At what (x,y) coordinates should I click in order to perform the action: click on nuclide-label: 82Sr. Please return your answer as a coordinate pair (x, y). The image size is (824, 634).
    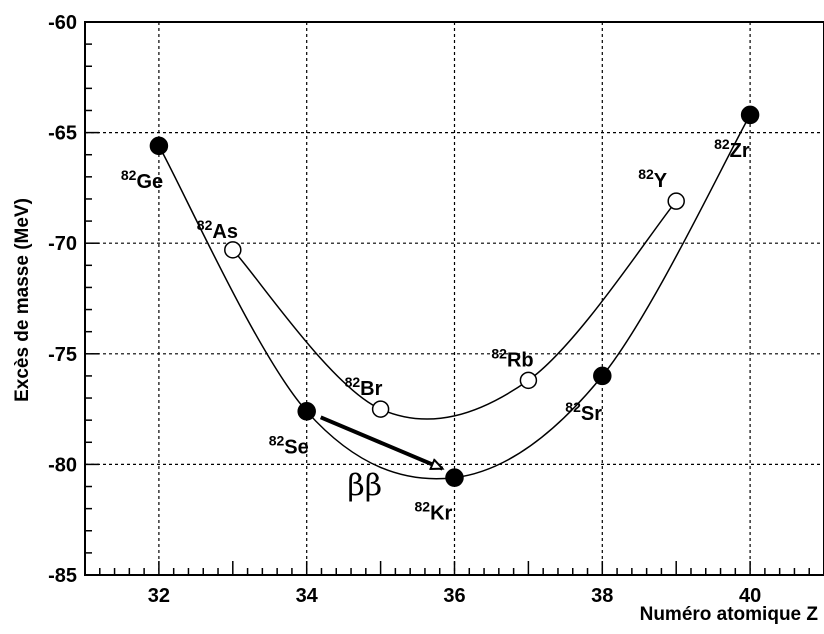
    Looking at the image, I should click on (583, 412).